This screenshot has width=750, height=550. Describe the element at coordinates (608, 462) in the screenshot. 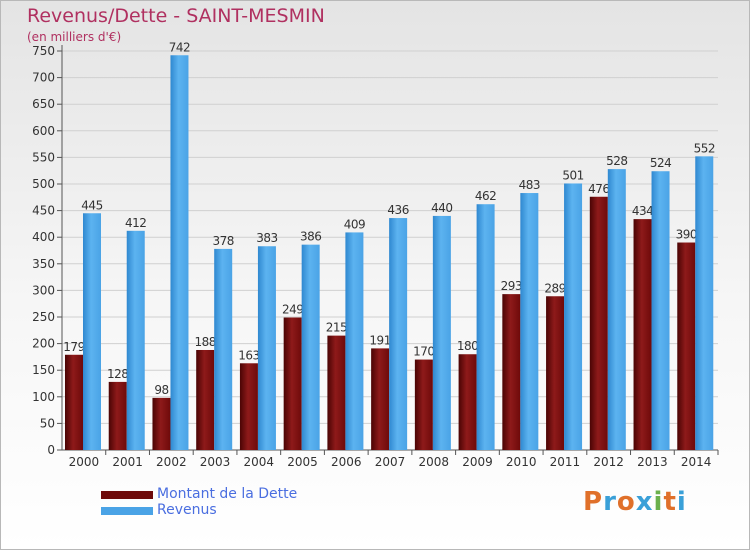

I see `x-tick-label: 2012` at that location.